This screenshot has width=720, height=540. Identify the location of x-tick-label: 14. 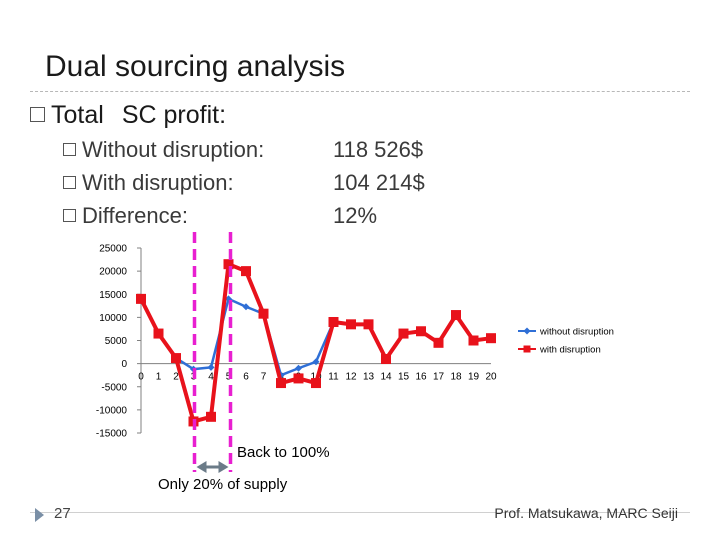
(386, 377).